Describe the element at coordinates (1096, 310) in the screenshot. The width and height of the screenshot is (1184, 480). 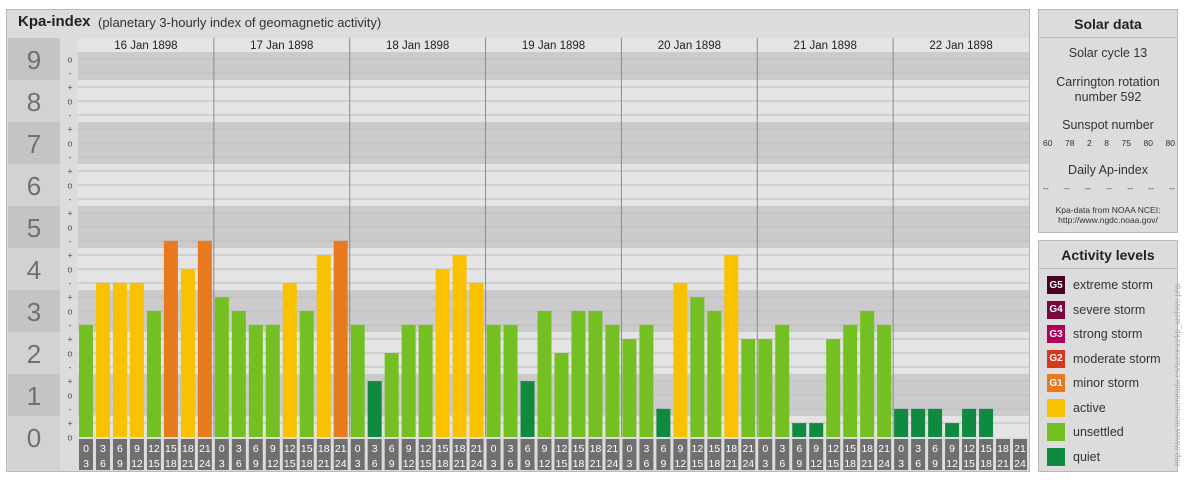
I see `legend-item: G4 severe storm` at that location.